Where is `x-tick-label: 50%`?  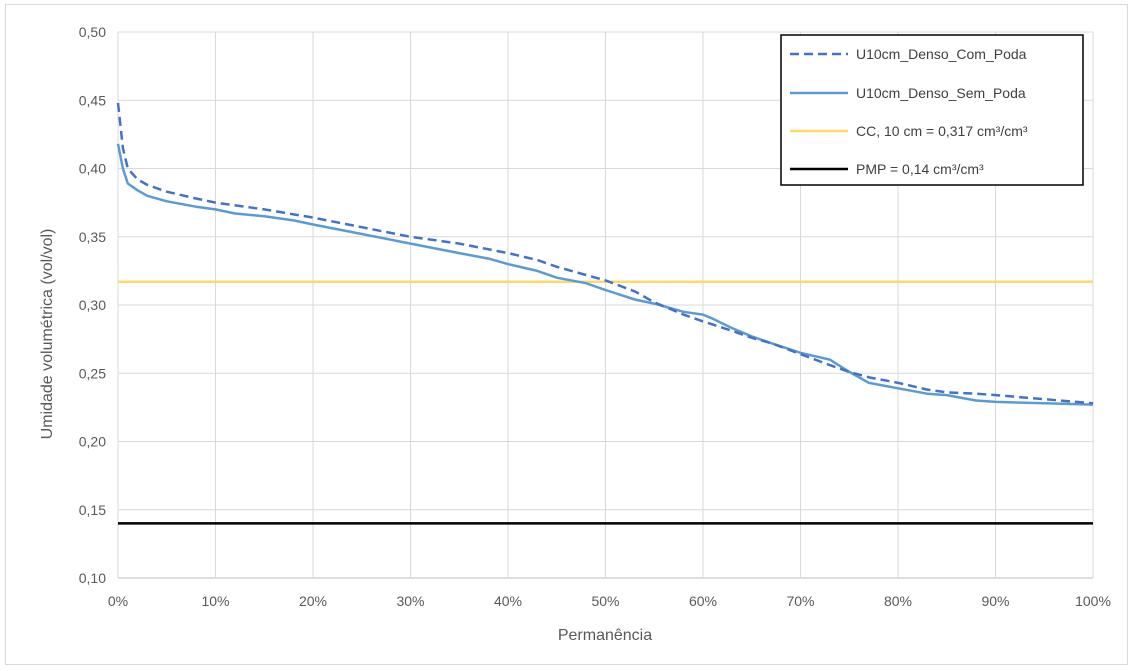
x-tick-label: 50% is located at coordinates (605, 601).